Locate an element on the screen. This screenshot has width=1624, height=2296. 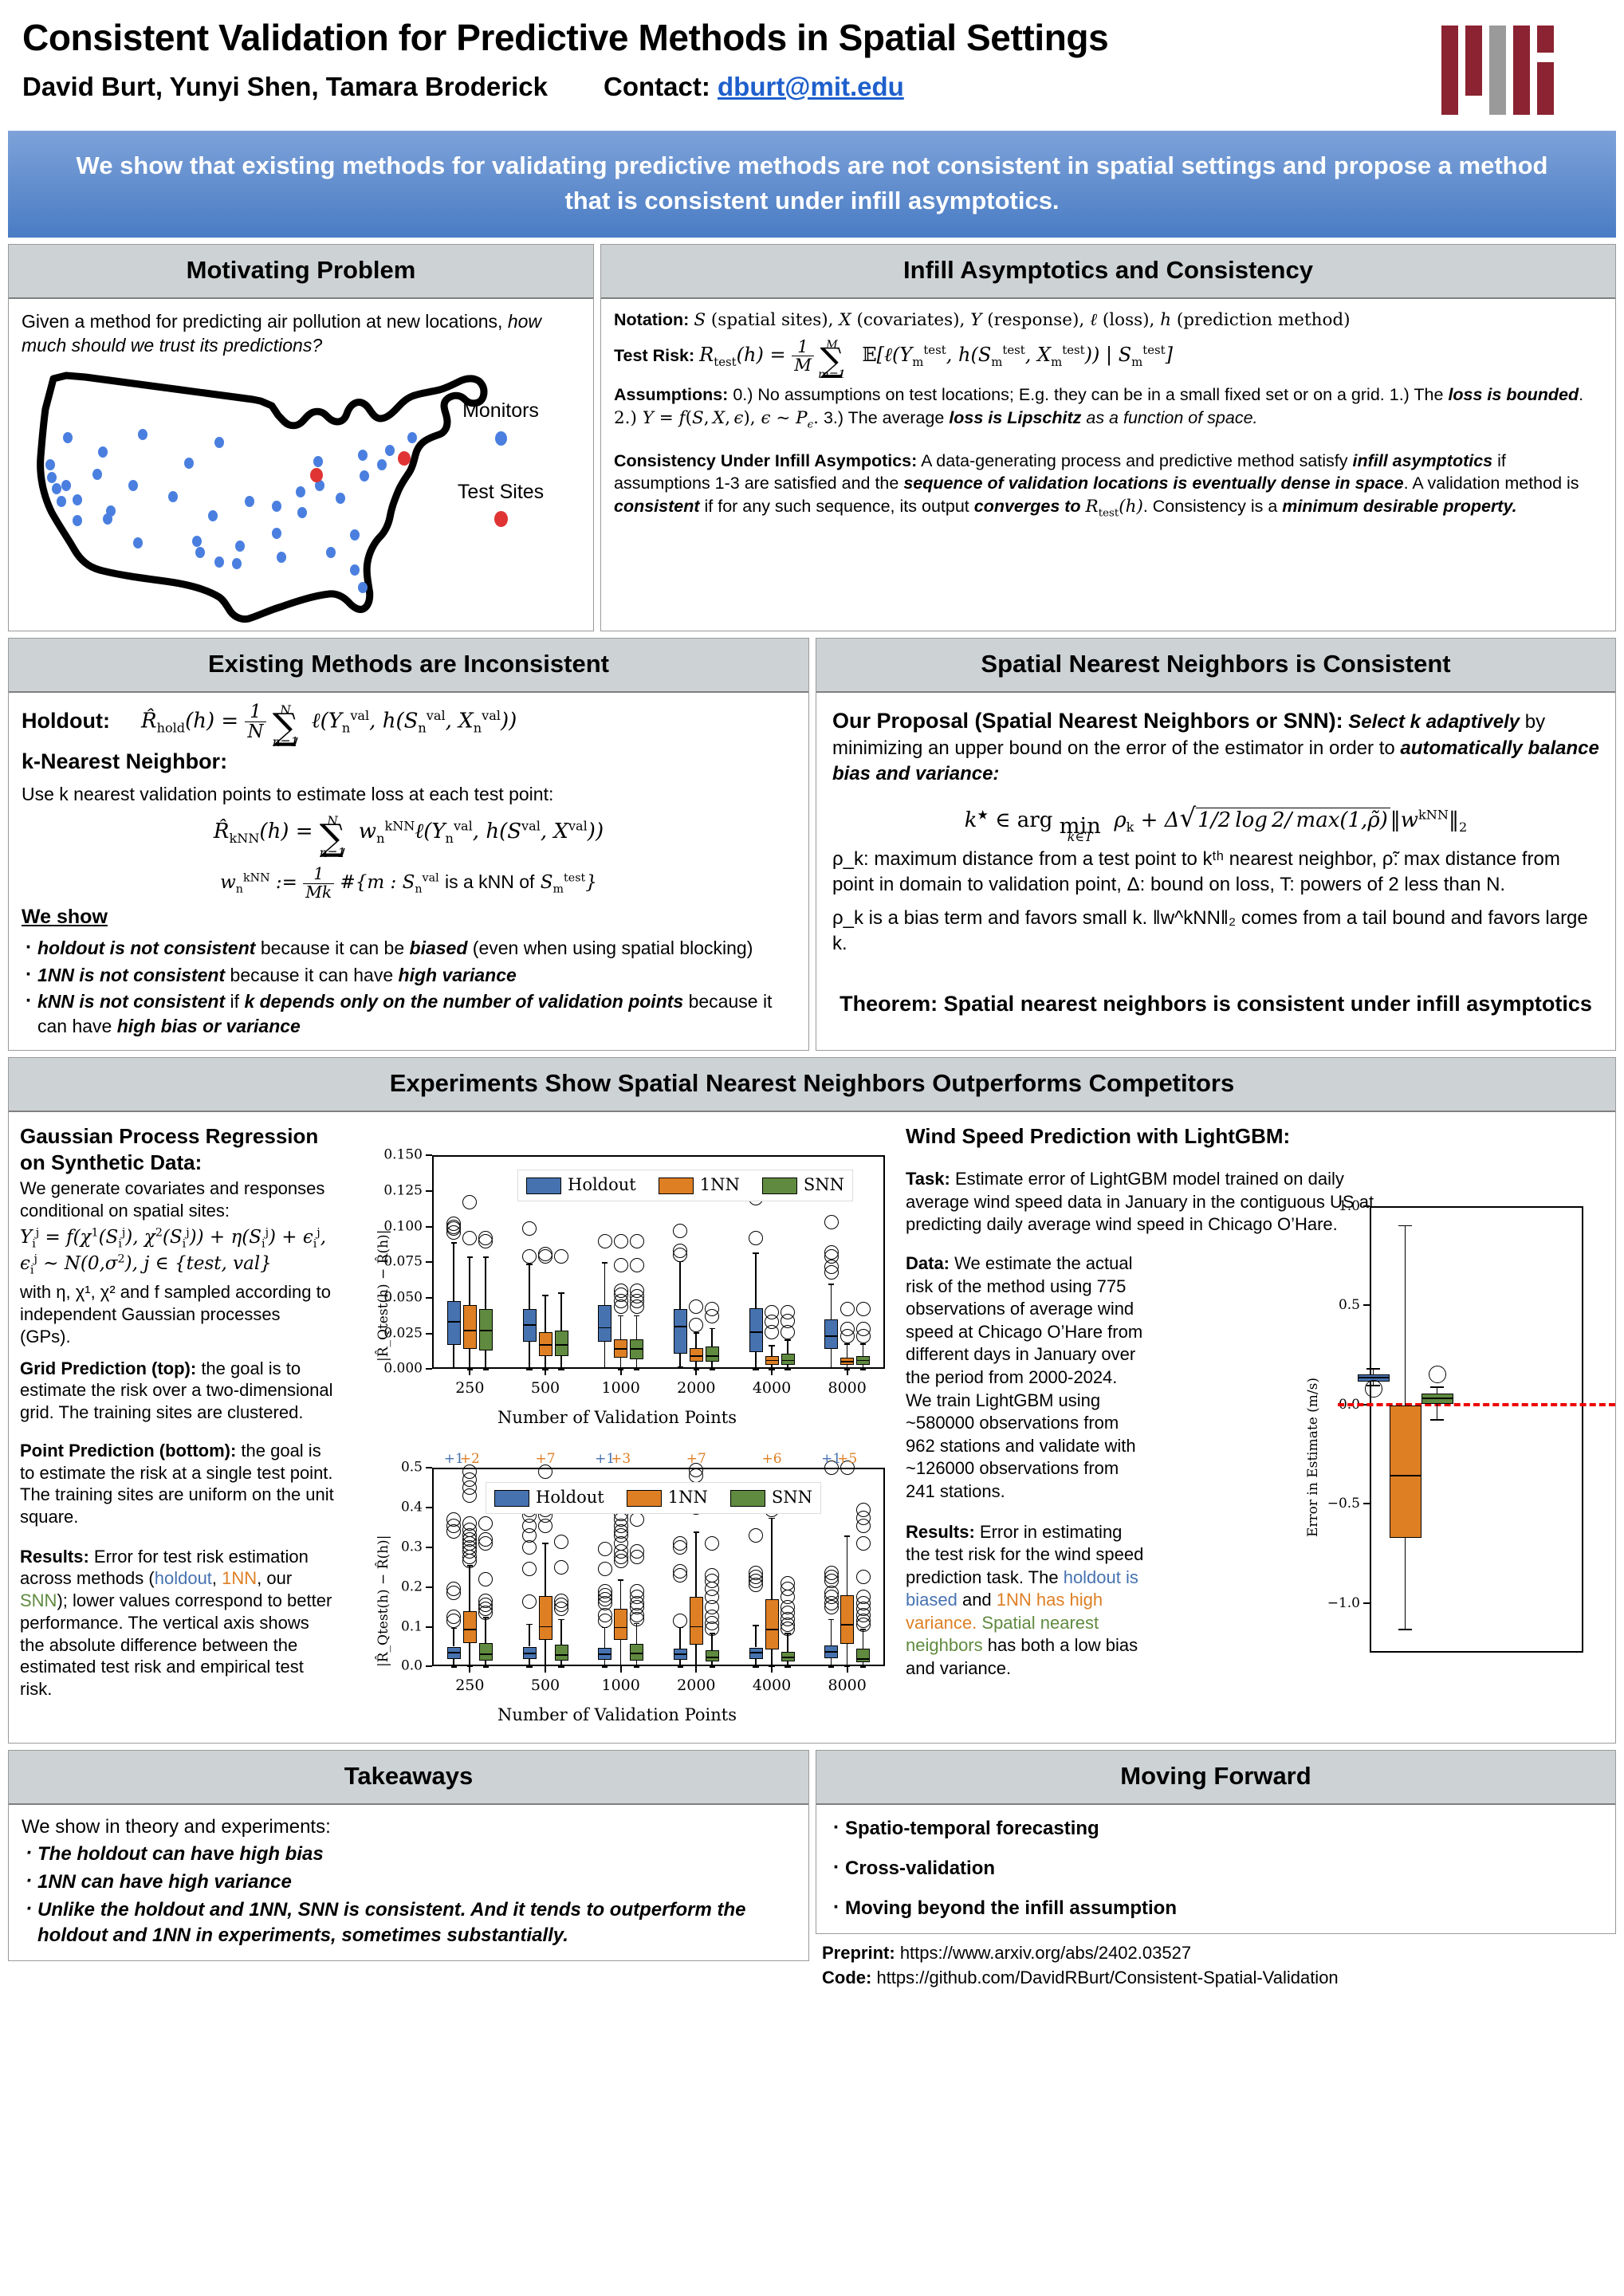
gp-grid-label: Grid Prediction (top): is located at coordinates (109, 1368).